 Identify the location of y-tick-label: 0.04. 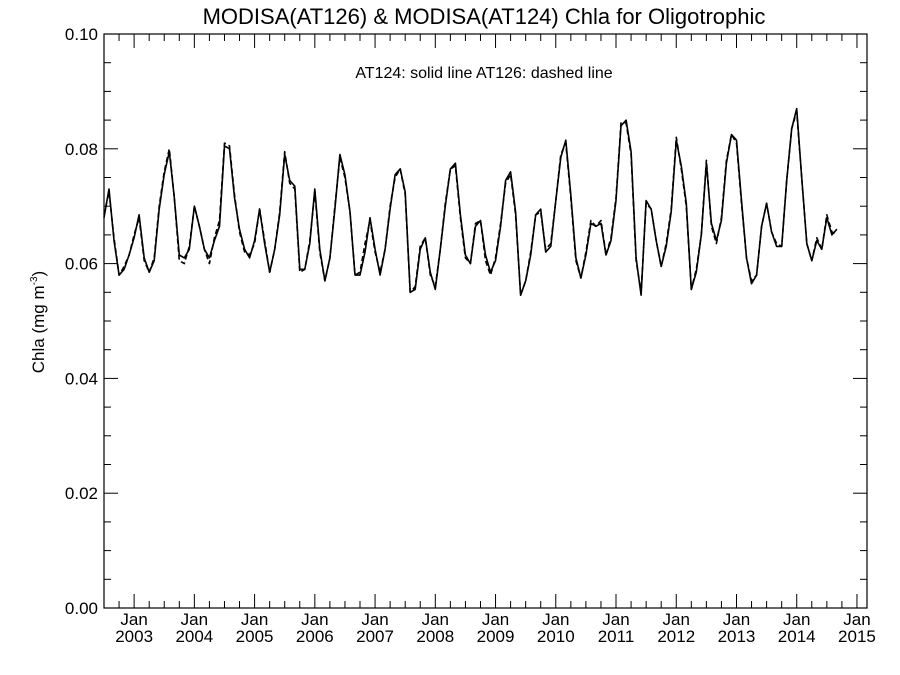
(81, 378).